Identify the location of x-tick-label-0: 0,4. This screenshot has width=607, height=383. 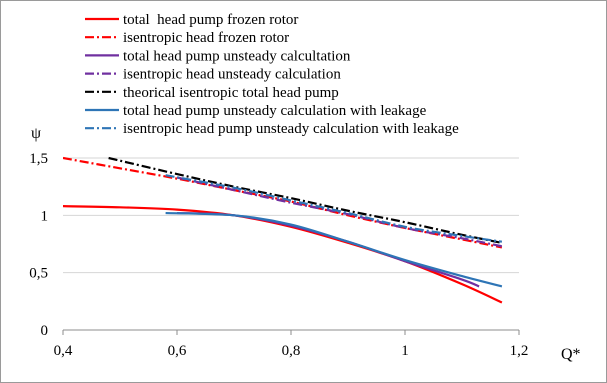
(63, 351).